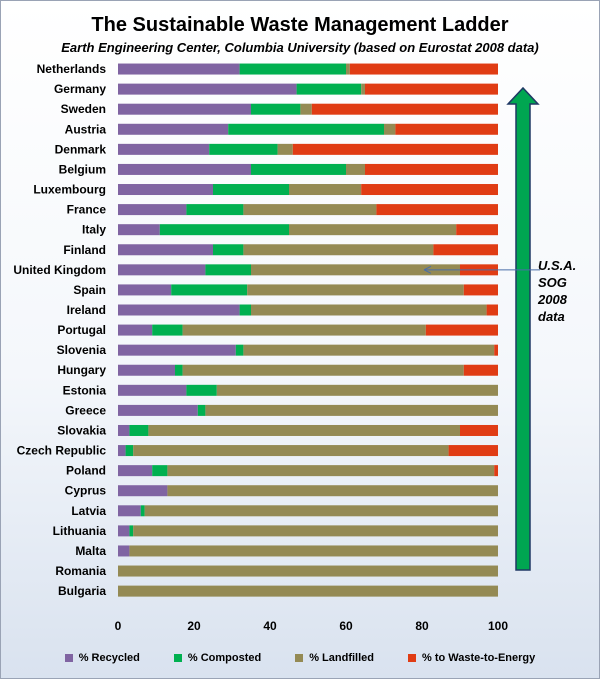  What do you see at coordinates (152, 210) in the screenshot?
I see `bar-france-recycled` at bounding box center [152, 210].